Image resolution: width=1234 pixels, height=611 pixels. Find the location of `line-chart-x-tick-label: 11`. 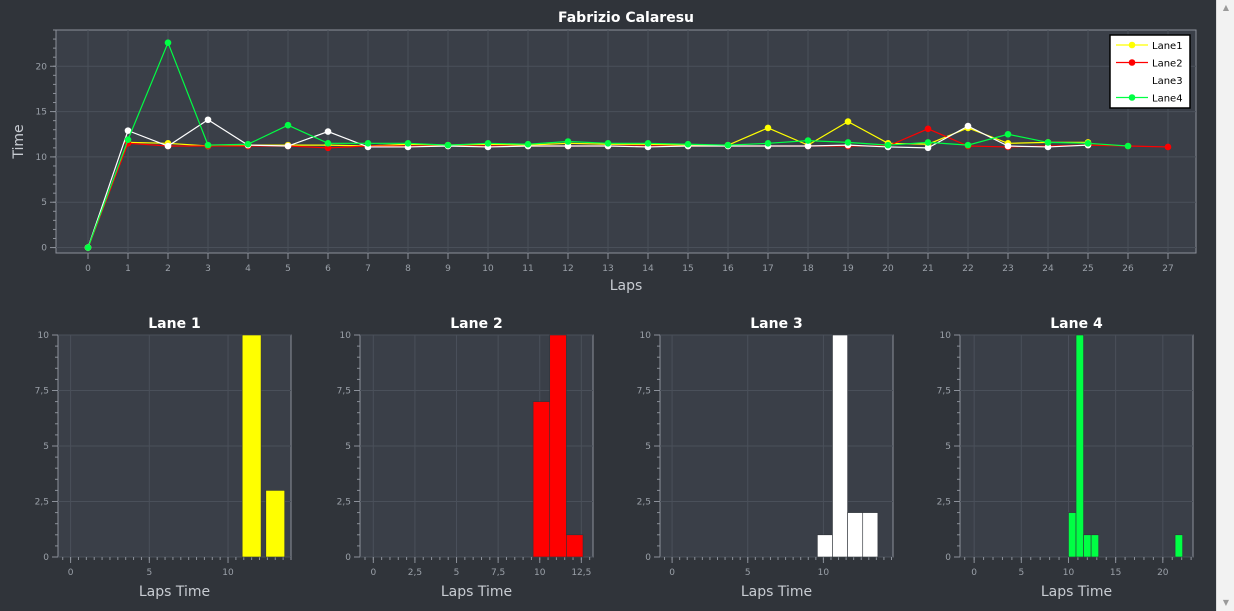

line-chart-x-tick-label: 11 is located at coordinates (527, 269).